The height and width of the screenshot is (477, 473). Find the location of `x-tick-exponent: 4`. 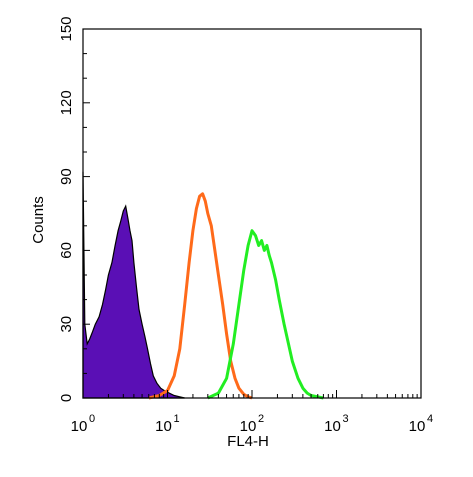

x-tick-exponent: 4 is located at coordinates (430, 419).